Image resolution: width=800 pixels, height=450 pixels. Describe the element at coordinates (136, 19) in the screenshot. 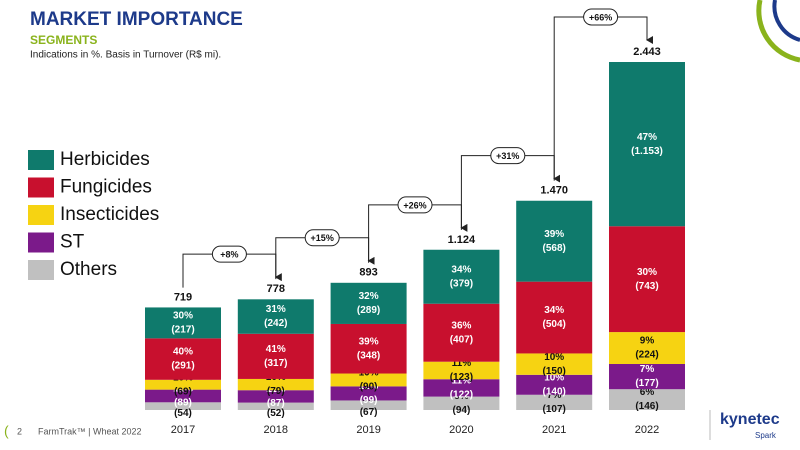

I see `chart-title: MARKET IMPORTANCE` at that location.